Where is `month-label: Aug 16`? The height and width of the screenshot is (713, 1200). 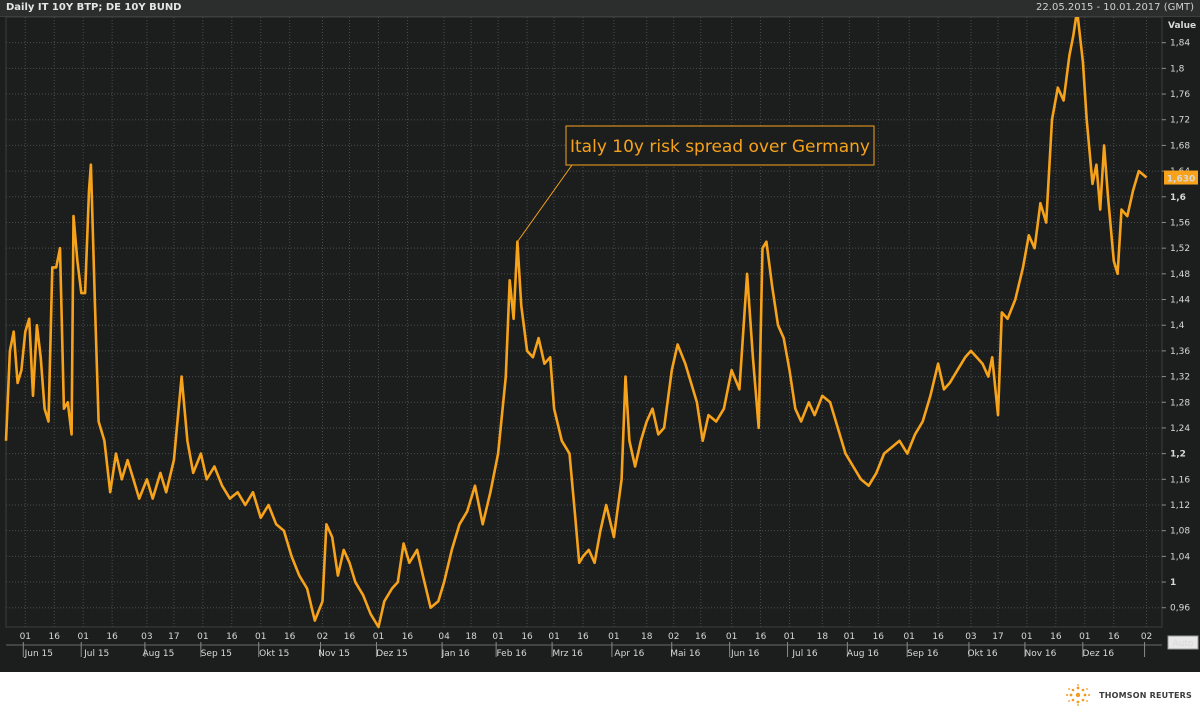
month-label: Aug 16 is located at coordinates (863, 654).